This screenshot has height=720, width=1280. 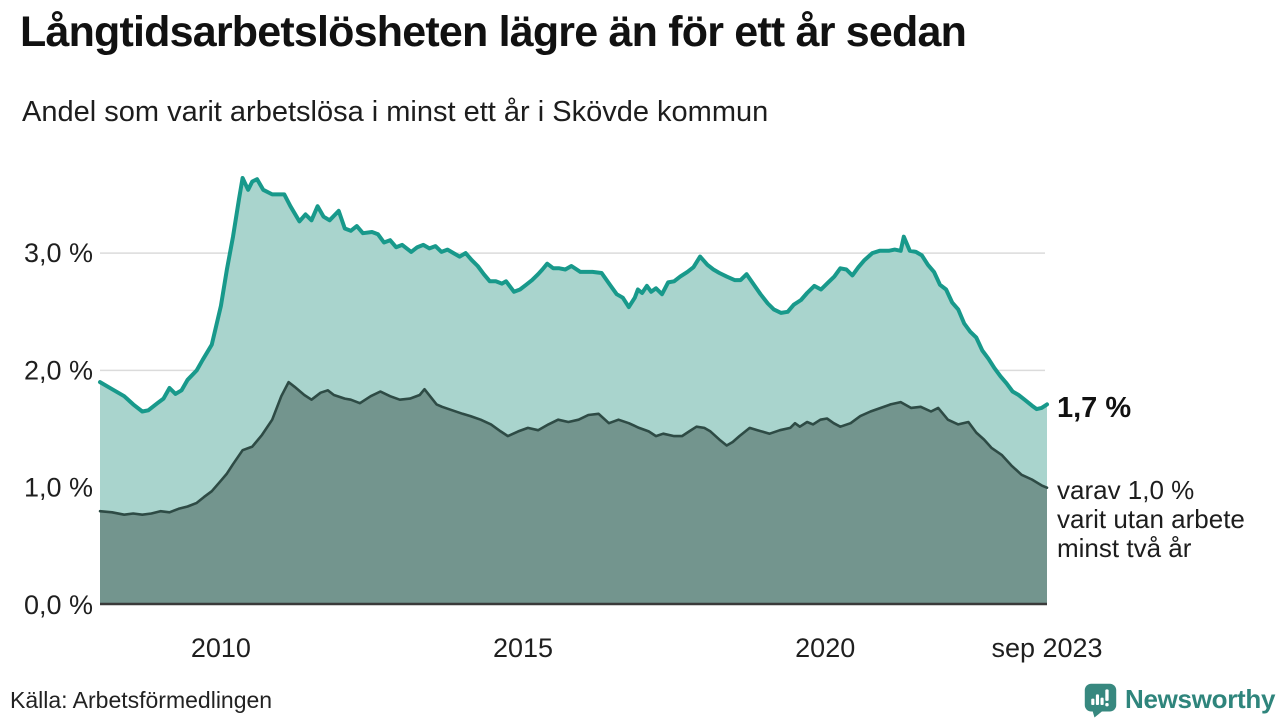 I want to click on y-tick-label: 1,0 %, so click(x=58, y=488).